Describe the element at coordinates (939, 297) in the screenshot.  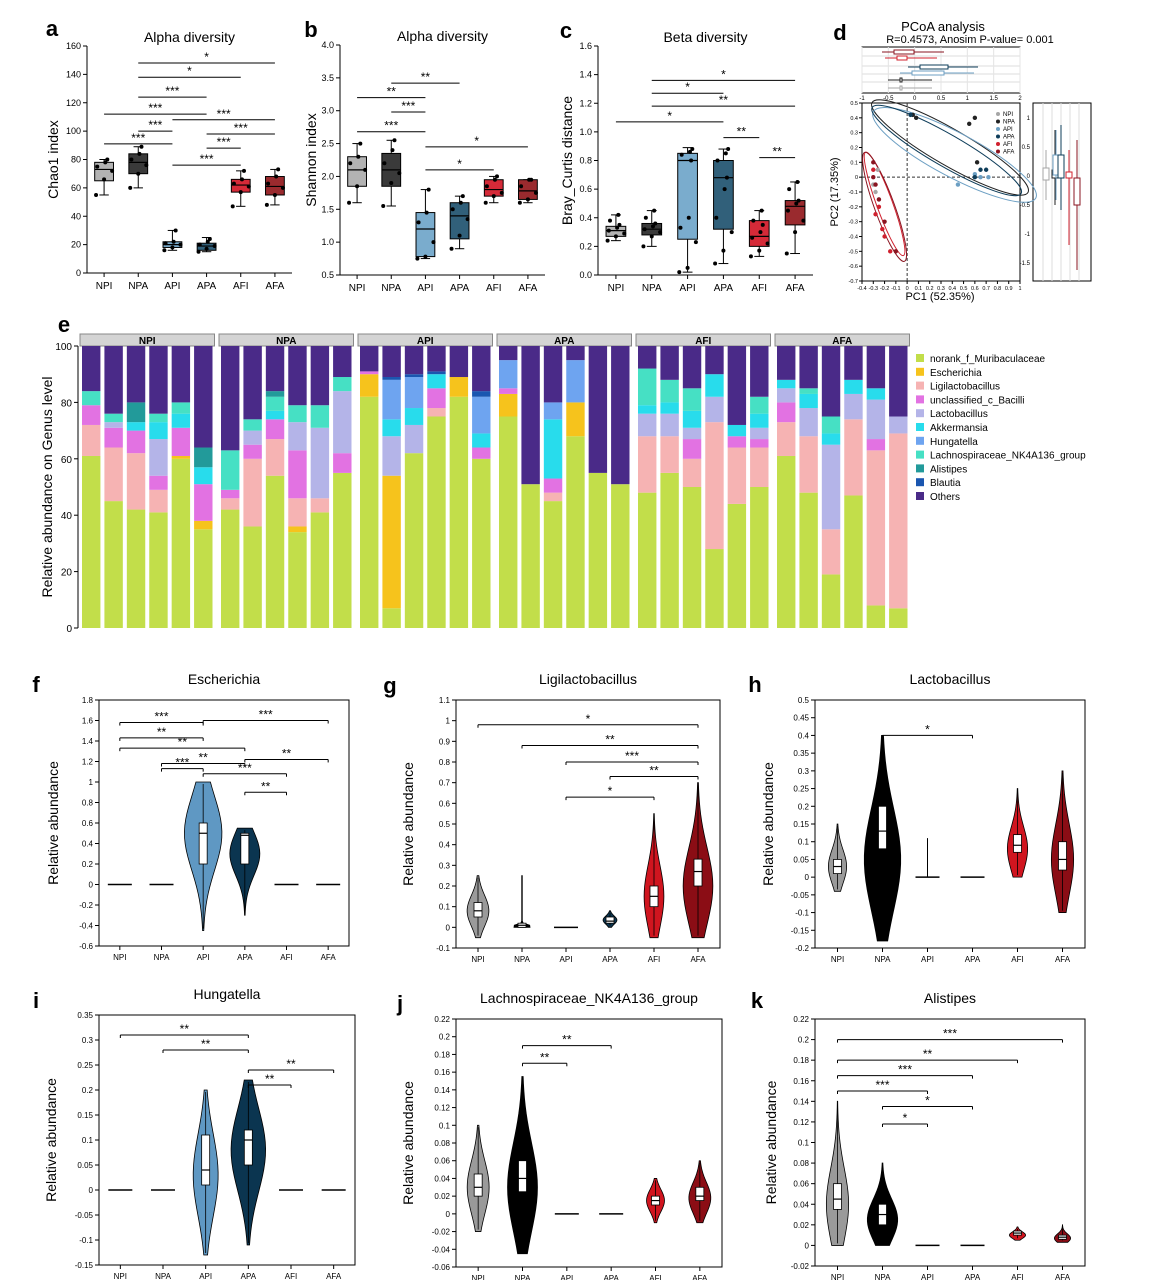
I see `x-axis-label: PC1 (52.35%)` at that location.